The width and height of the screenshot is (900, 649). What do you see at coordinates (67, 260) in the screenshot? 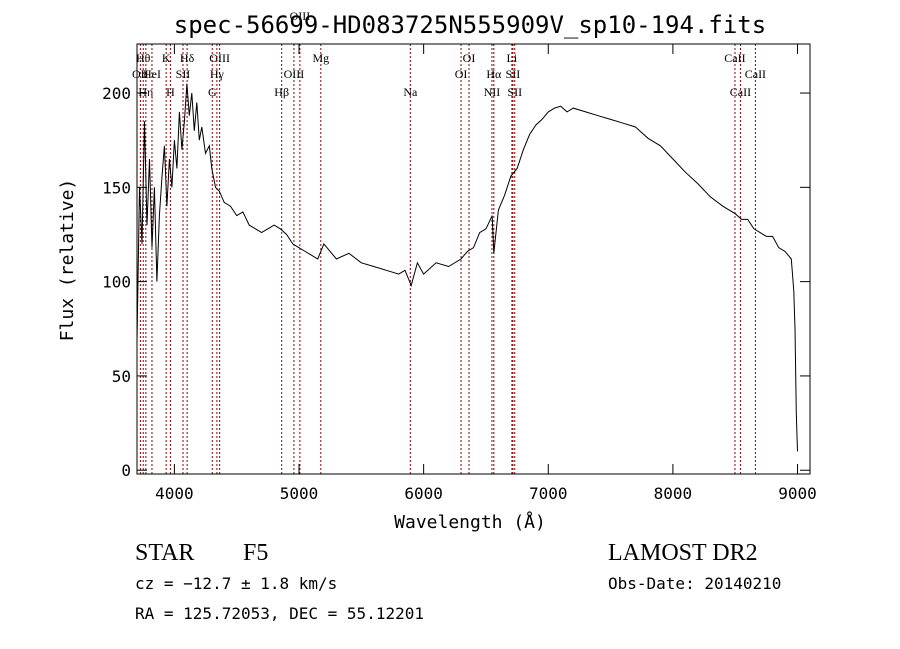
I see `y-axis-label: Flux (relative)` at bounding box center [67, 260].